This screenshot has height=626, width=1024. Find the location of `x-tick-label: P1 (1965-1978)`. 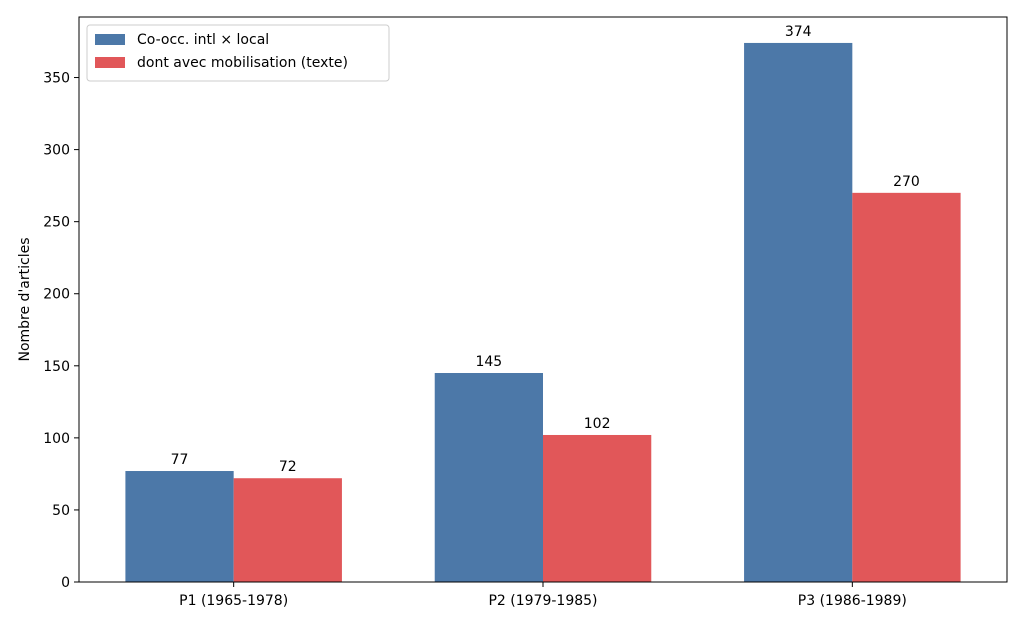

x-tick-label: P1 (1965-1978) is located at coordinates (233, 601).